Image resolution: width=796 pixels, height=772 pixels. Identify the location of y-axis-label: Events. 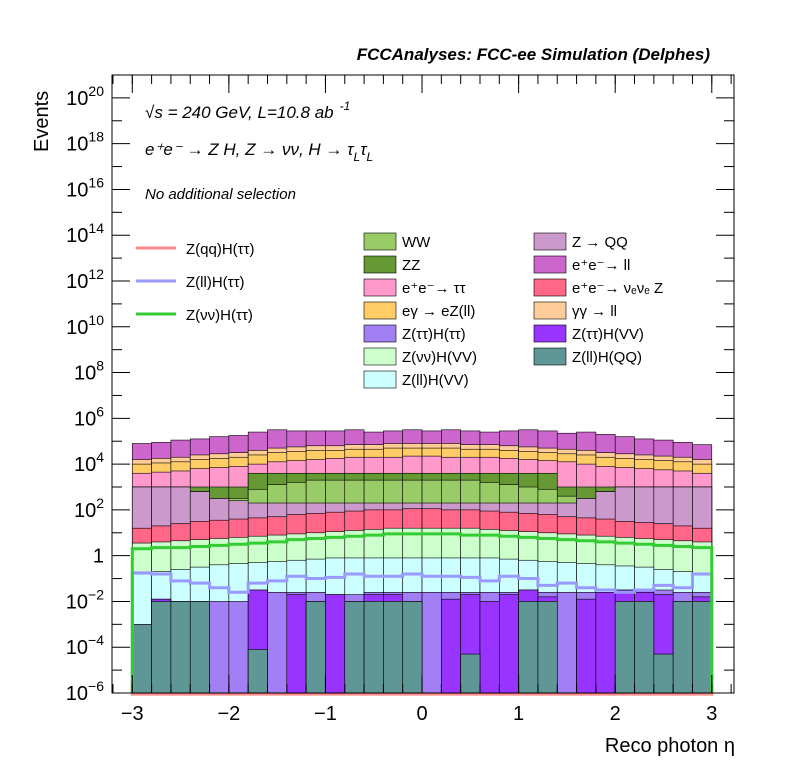
(42, 121).